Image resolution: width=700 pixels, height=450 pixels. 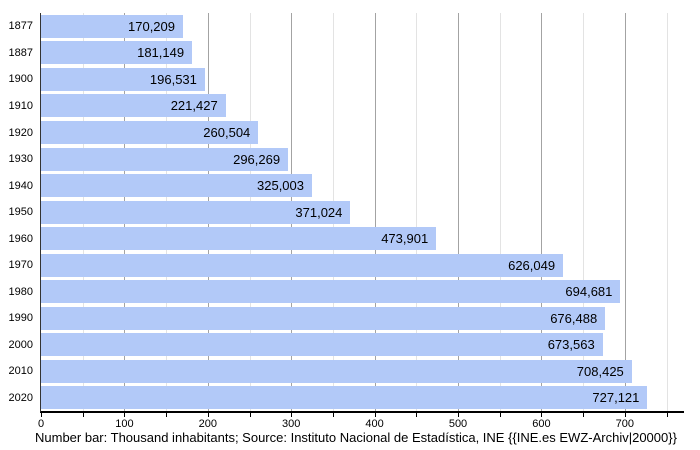 I want to click on bar-value-label: 626,049, so click(x=532, y=265).